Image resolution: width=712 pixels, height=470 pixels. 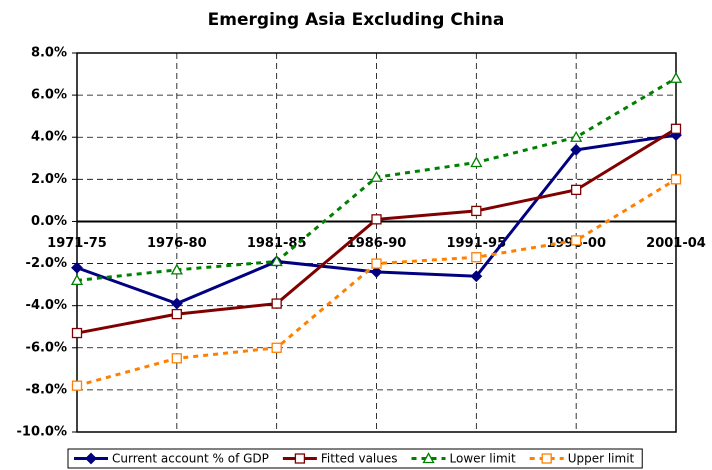 I want to click on x-tick-label: 2001-04, so click(x=676, y=243).